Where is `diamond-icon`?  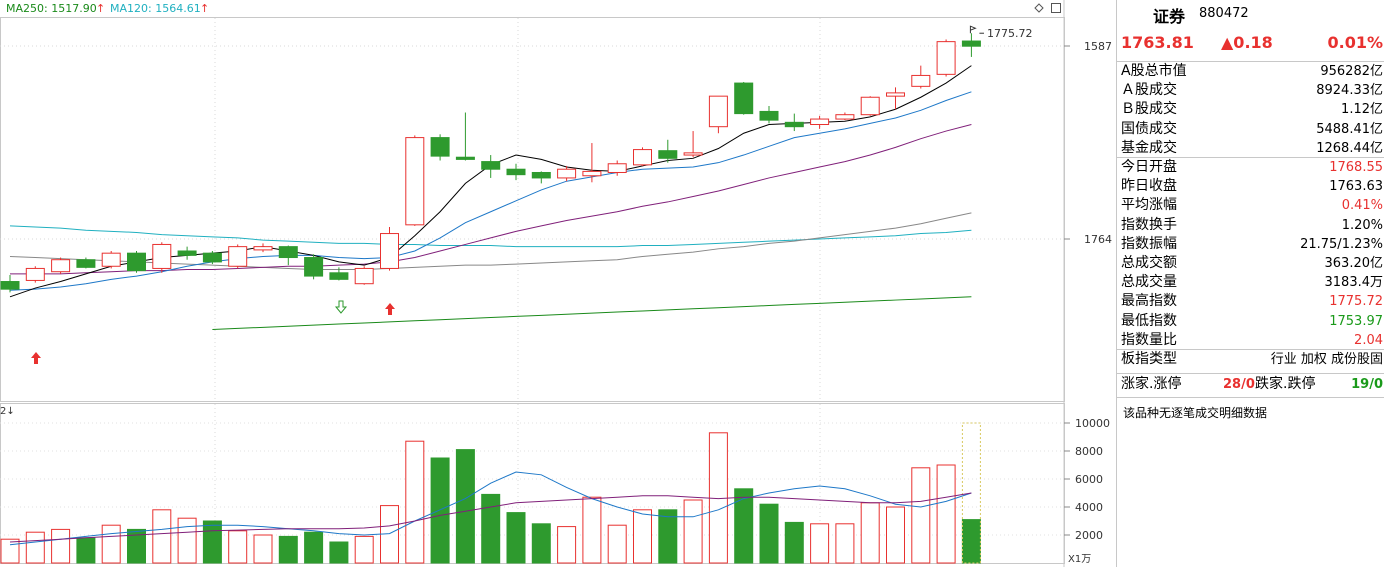
diamond-icon is located at coordinates (1039, 8).